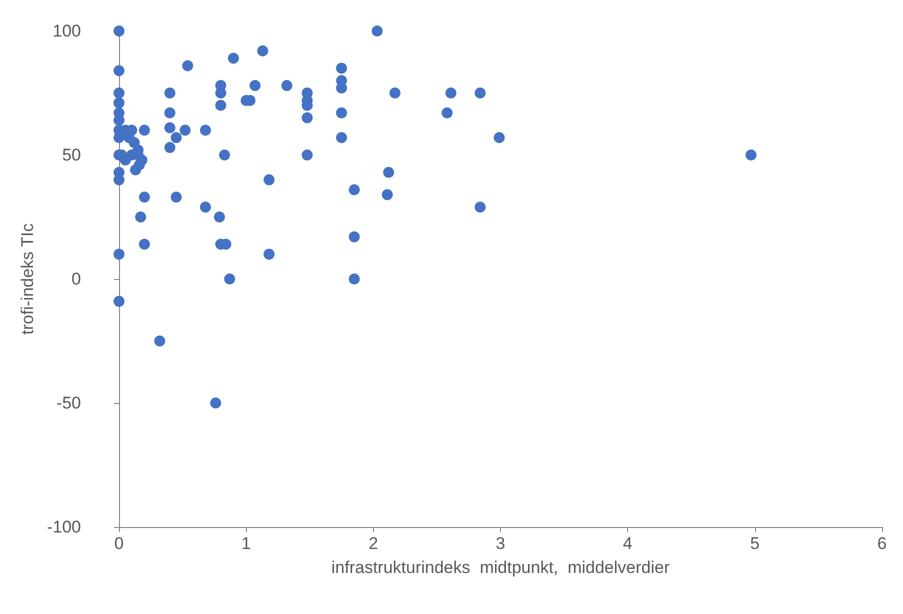 This screenshot has height=614, width=903. I want to click on y-tick-label: -50, so click(68, 403).